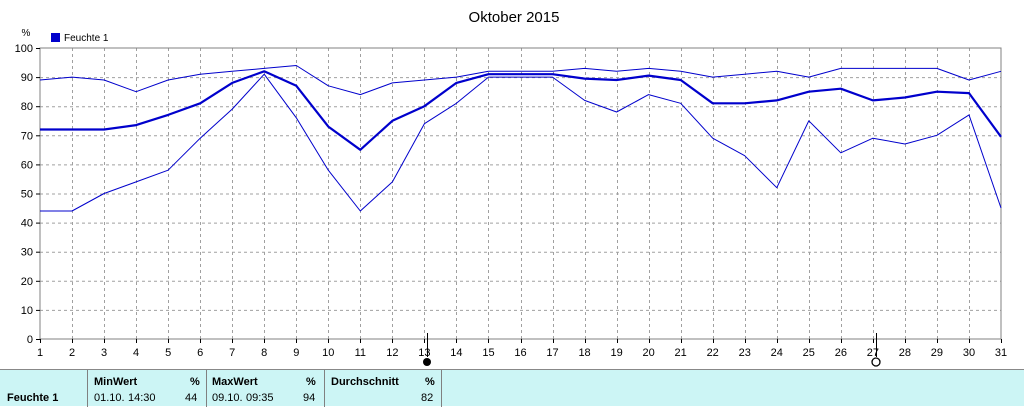 The width and height of the screenshot is (1024, 407). I want to click on max-value: 94, so click(309, 398).